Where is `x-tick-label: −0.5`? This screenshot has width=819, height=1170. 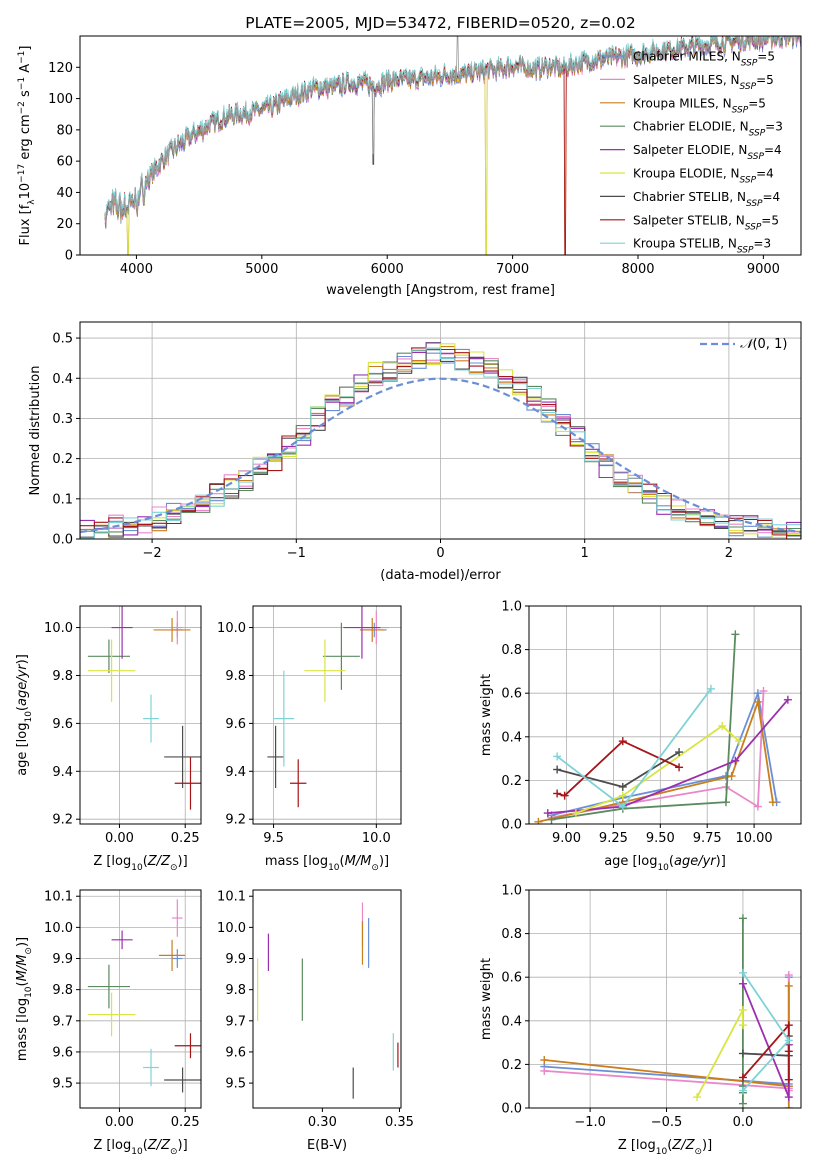 x-tick-label: −0.5 is located at coordinates (667, 1122).